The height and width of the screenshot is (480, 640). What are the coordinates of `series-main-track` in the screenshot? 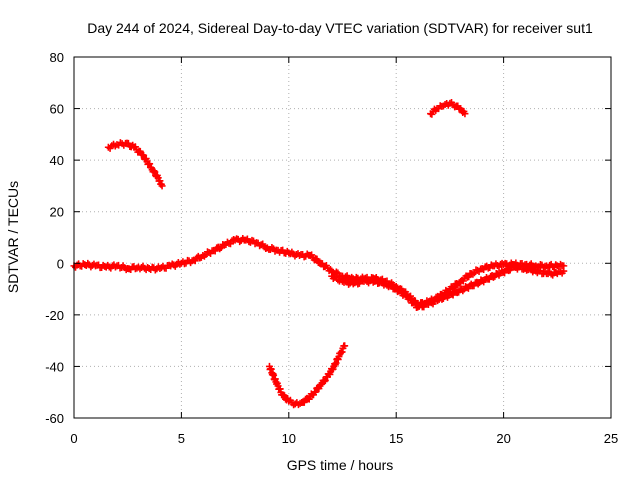 It's located at (319, 271).